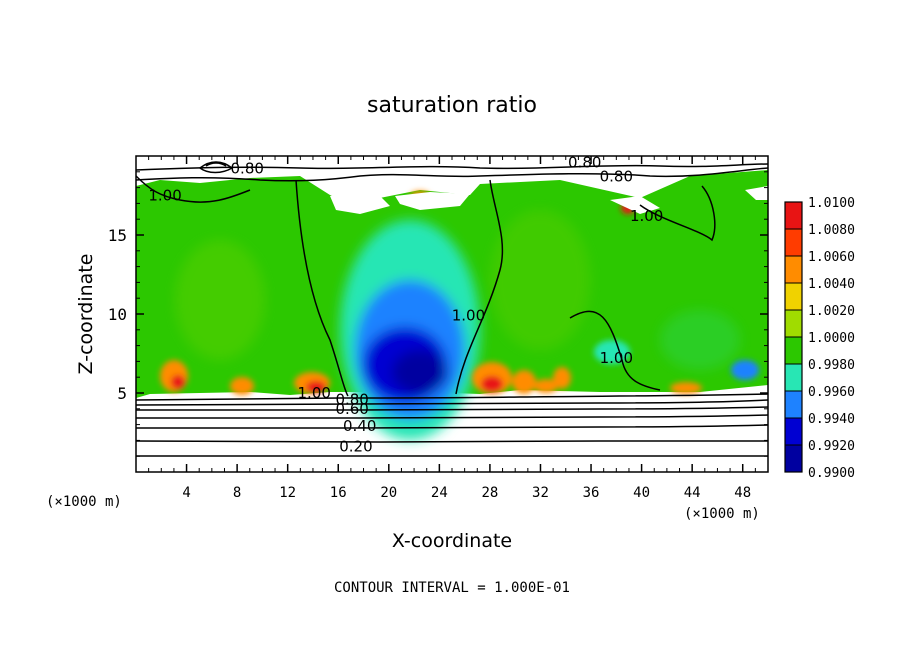  What do you see at coordinates (452, 588) in the screenshot?
I see `contour-interval-note: CONTOUR INTERVAL = 1.000E-01` at bounding box center [452, 588].